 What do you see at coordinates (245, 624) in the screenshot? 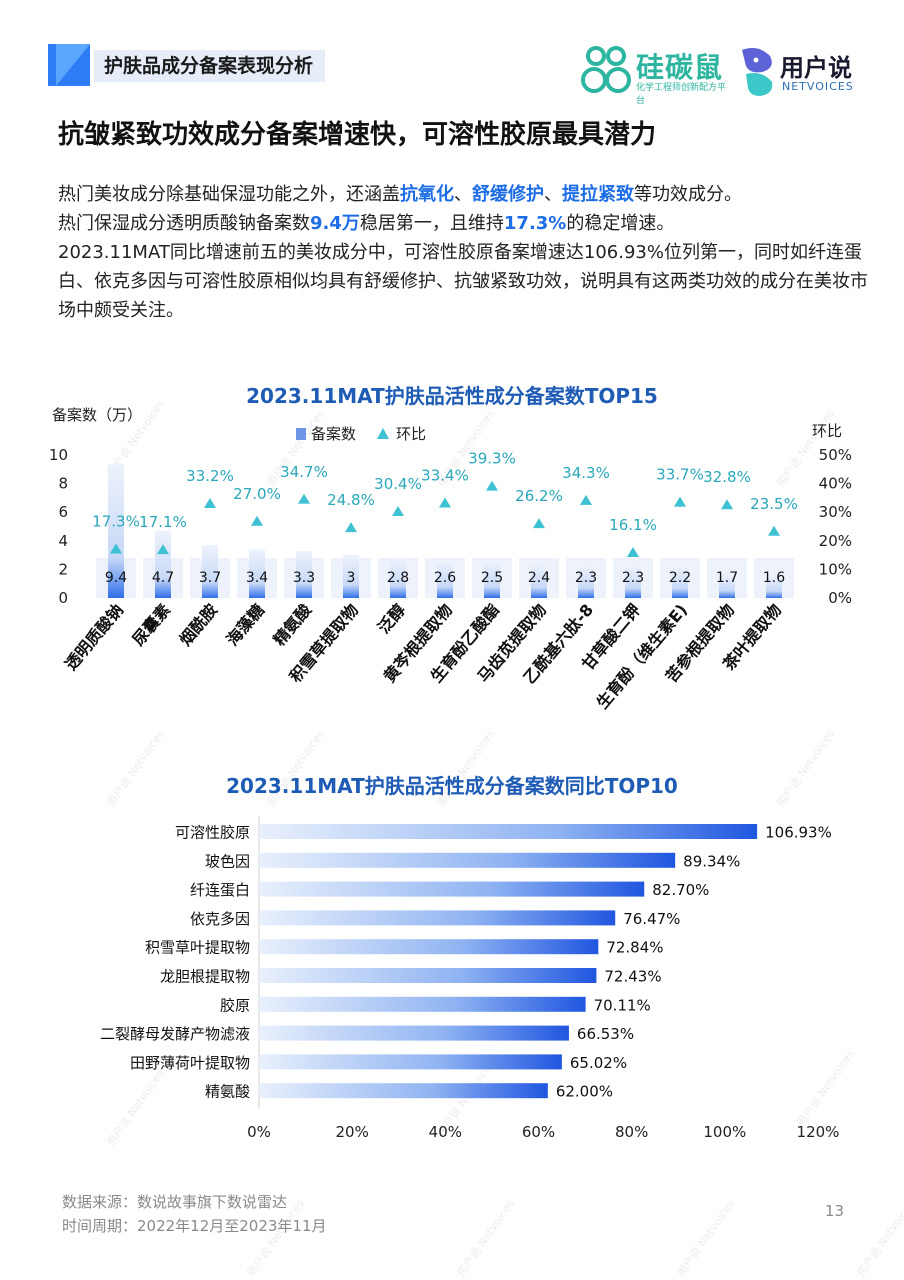
I see `category-label: 海藻糖` at bounding box center [245, 624].